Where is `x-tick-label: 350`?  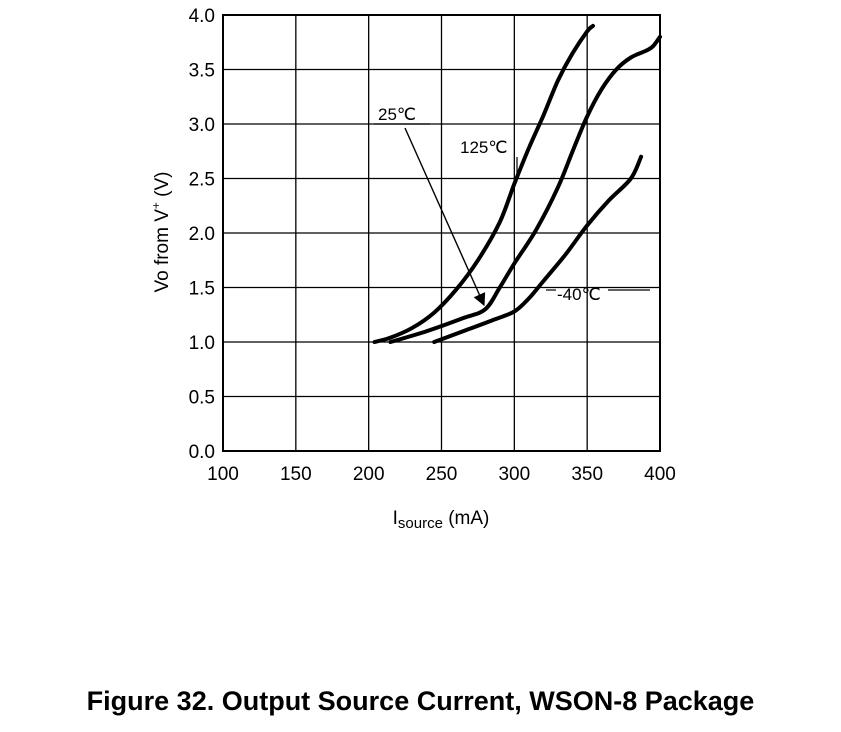
x-tick-label: 350 is located at coordinates (587, 474).